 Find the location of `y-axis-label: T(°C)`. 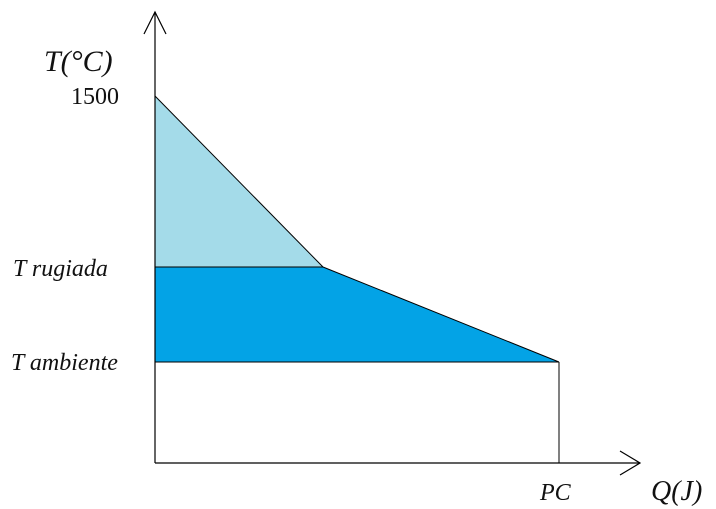

y-axis-label: T(°C) is located at coordinates (78, 61).